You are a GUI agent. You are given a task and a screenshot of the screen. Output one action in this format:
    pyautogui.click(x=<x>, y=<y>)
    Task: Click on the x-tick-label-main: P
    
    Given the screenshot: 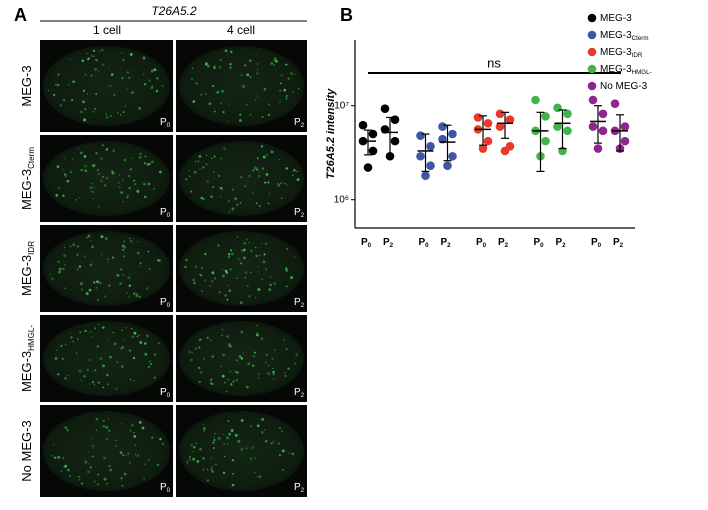 What is the action you would take?
    pyautogui.click(x=443, y=242)
    